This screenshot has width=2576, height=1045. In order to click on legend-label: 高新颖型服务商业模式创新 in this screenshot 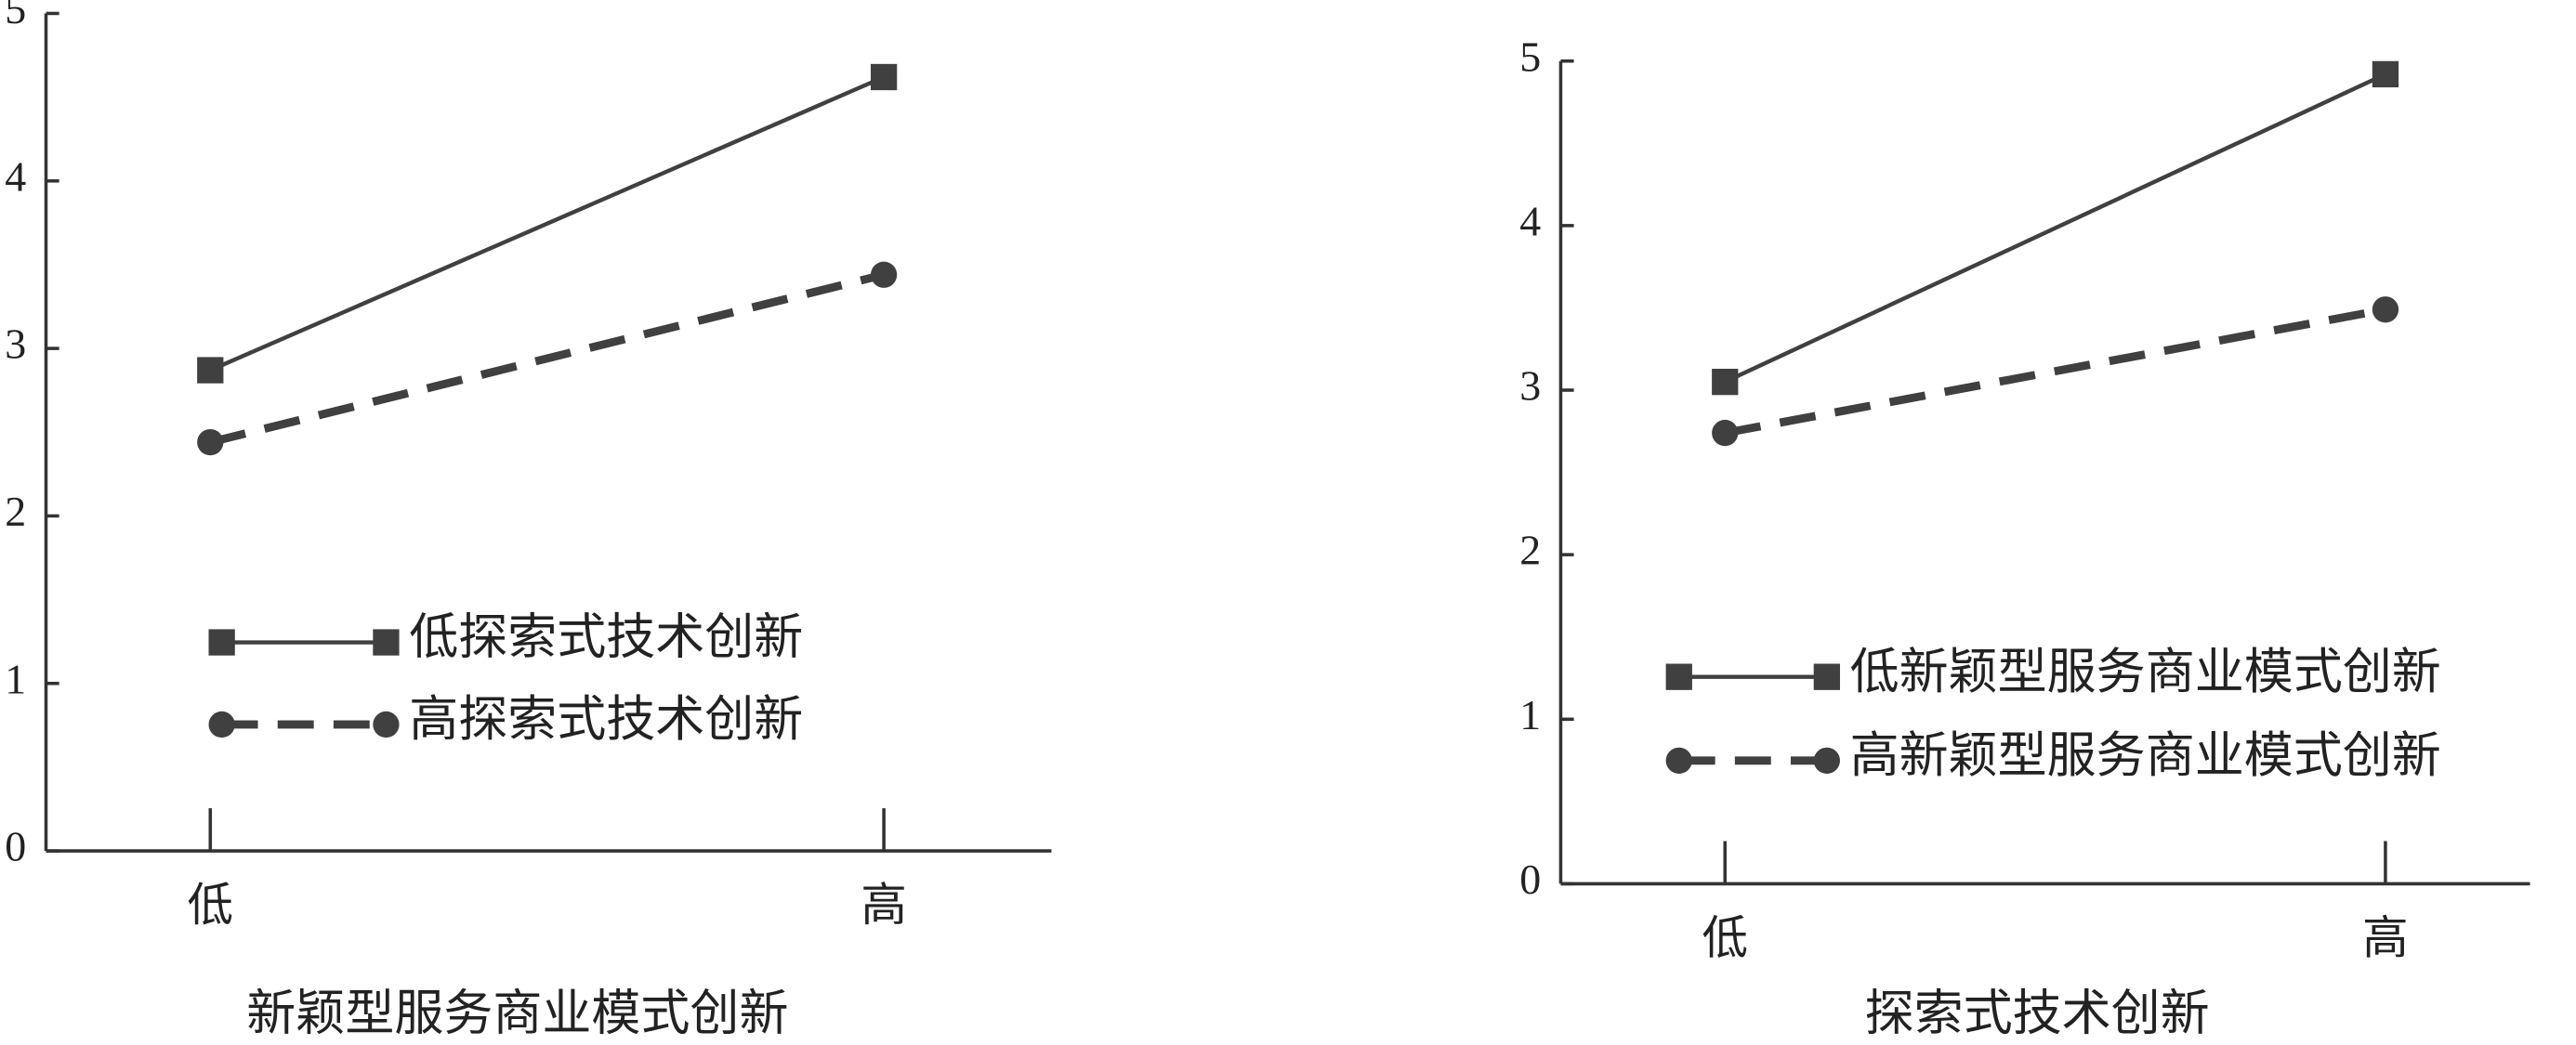, I will do `click(2145, 756)`.